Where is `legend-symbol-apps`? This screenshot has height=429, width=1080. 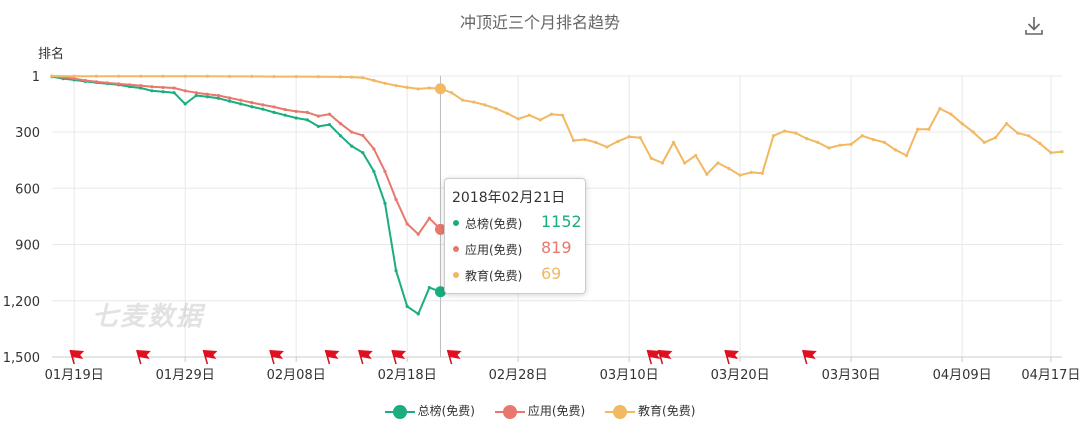
legend-symbol-apps is located at coordinates (509, 411).